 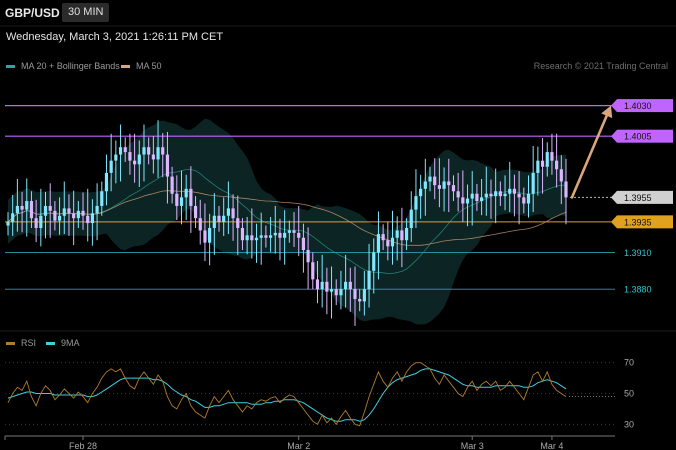 I want to click on projection-arrow-shaft, so click(x=589, y=156).